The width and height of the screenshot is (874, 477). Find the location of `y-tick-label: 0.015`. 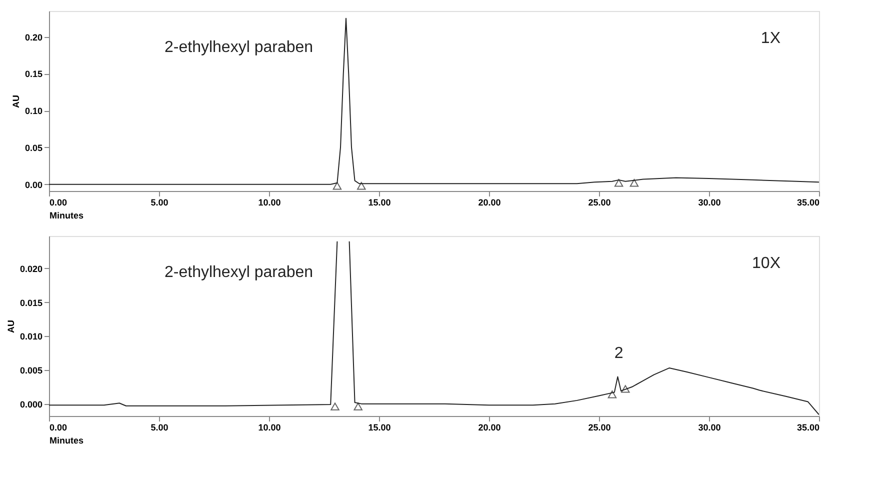

y-tick-label: 0.015 is located at coordinates (31, 303).